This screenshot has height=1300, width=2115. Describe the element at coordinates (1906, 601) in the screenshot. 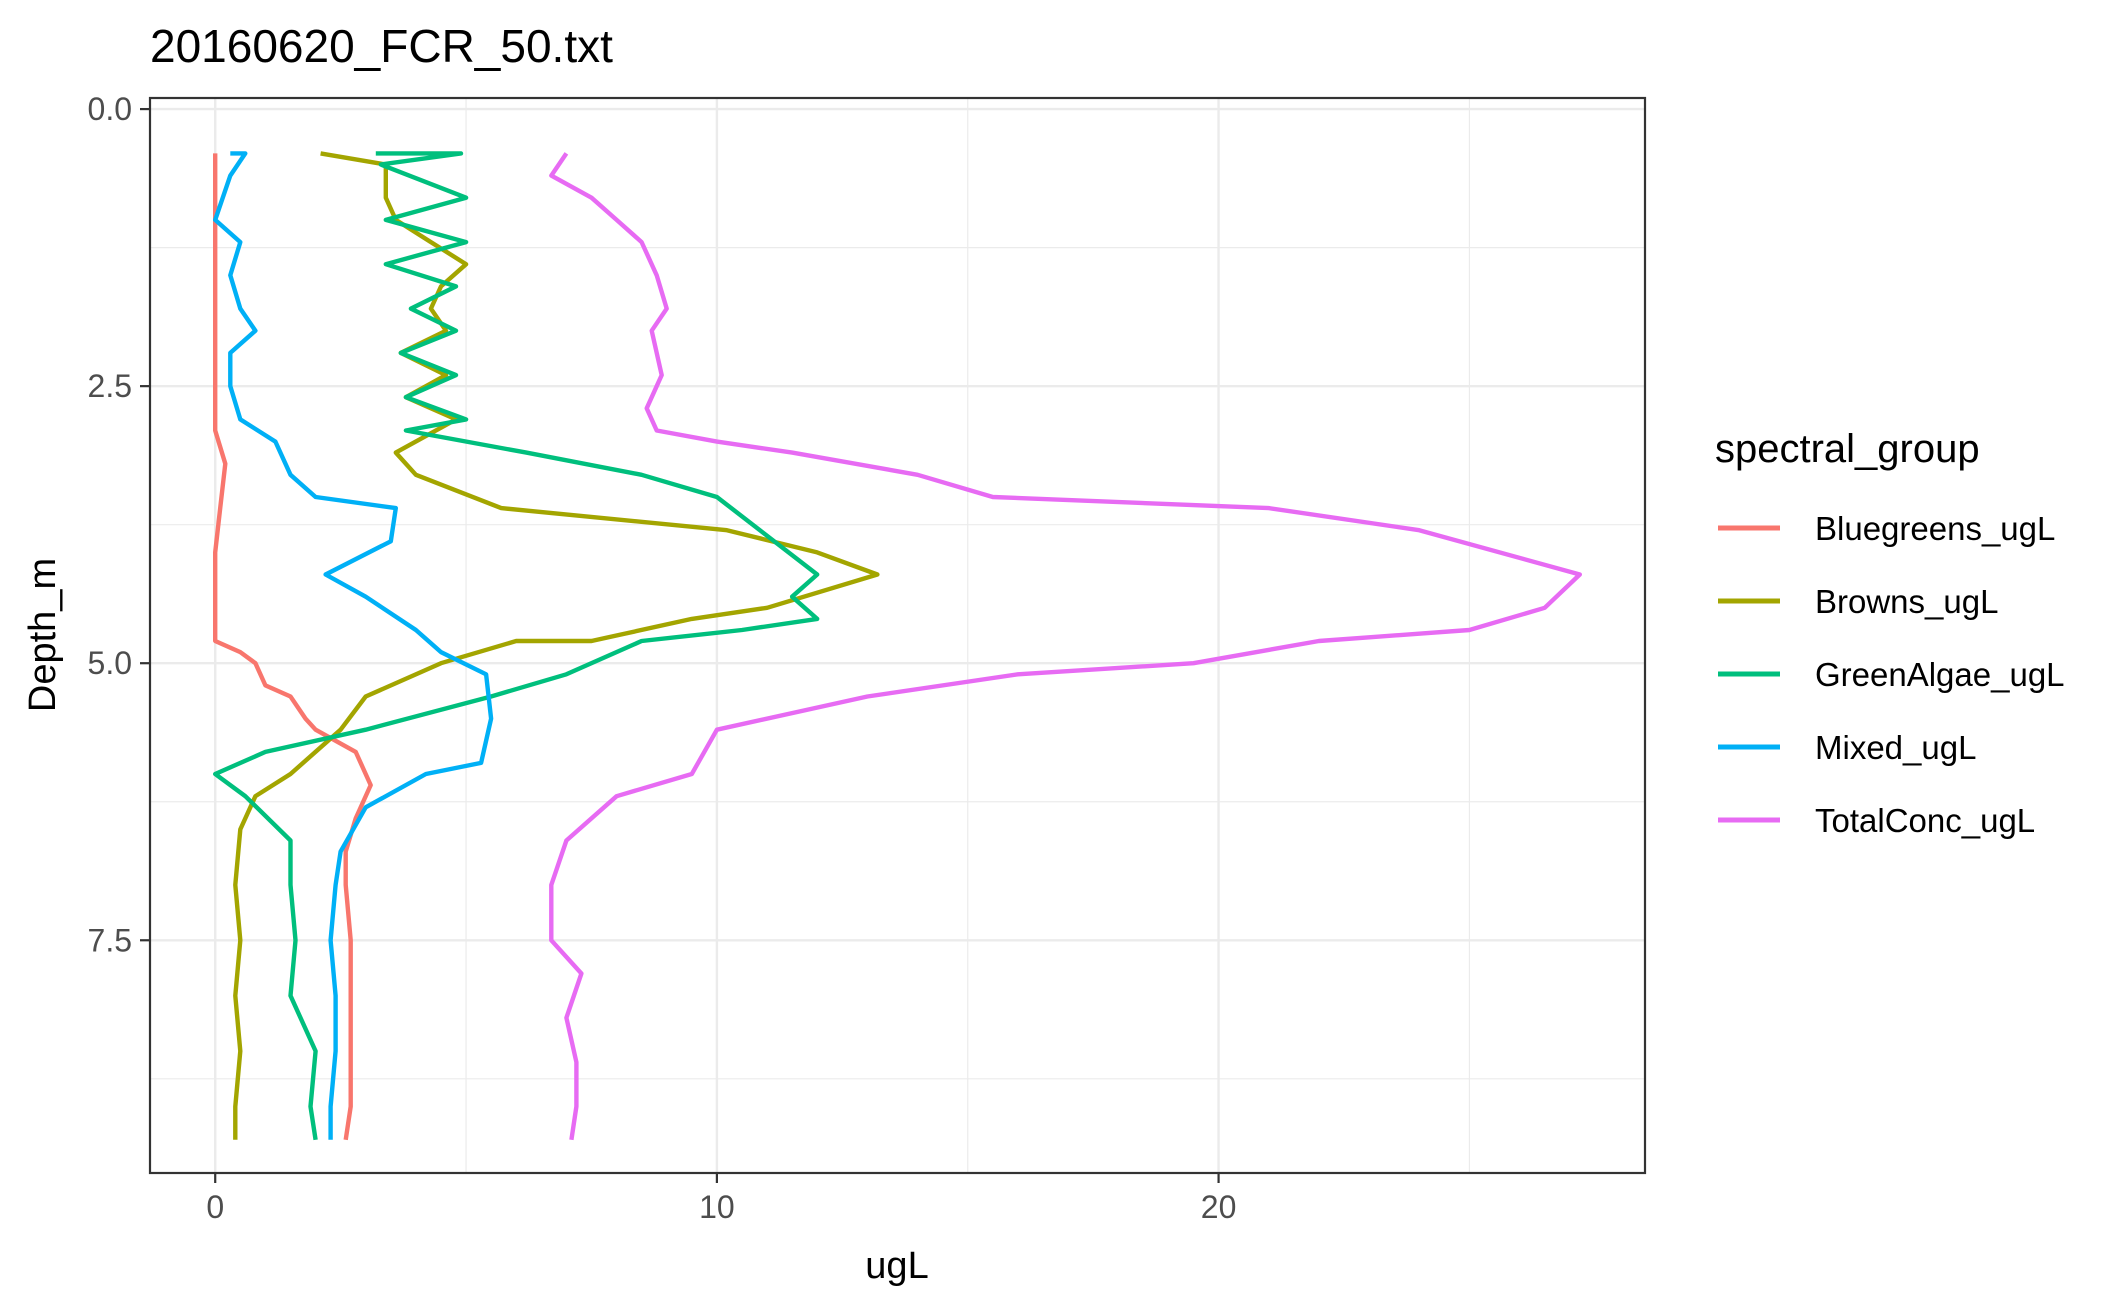

I see `legend-label-browns-ugl: Browns_ugL` at that location.